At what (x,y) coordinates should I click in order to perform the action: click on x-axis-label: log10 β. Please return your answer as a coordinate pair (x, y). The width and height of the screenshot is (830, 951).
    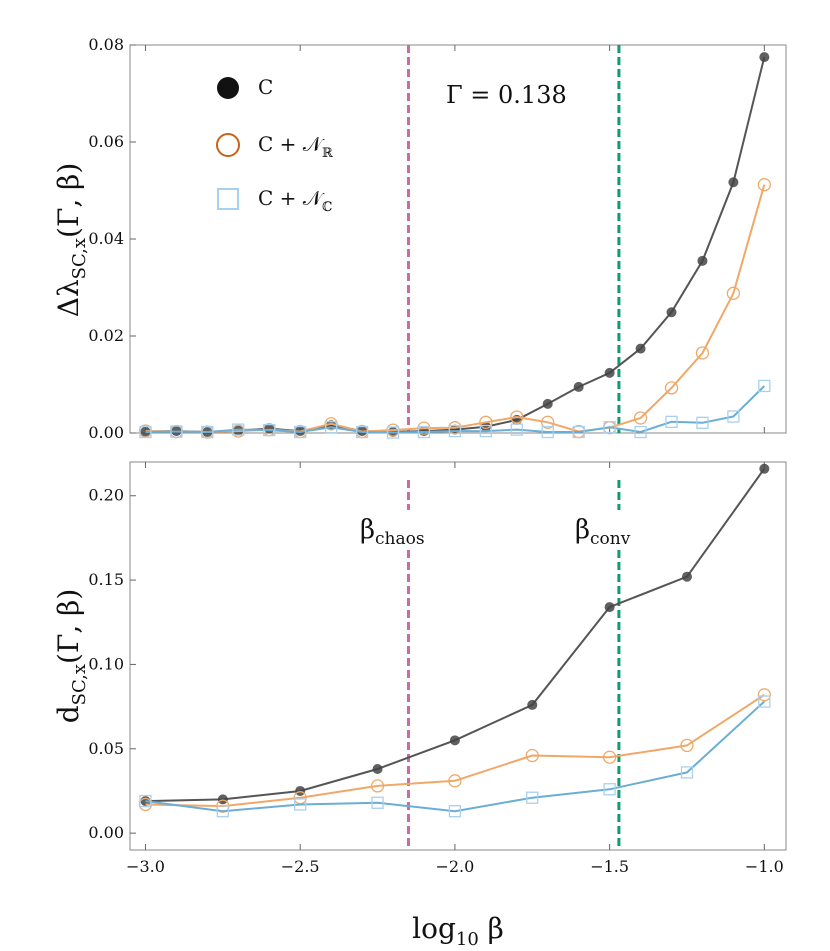
    Looking at the image, I should click on (458, 931).